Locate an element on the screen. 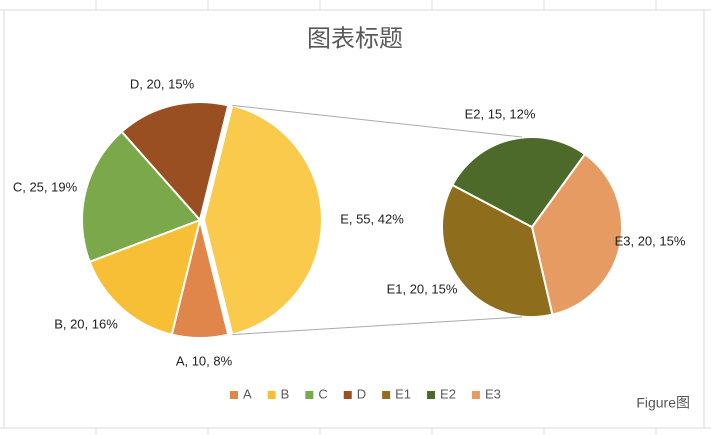  data-label: D, 20, 15% is located at coordinates (162, 83).